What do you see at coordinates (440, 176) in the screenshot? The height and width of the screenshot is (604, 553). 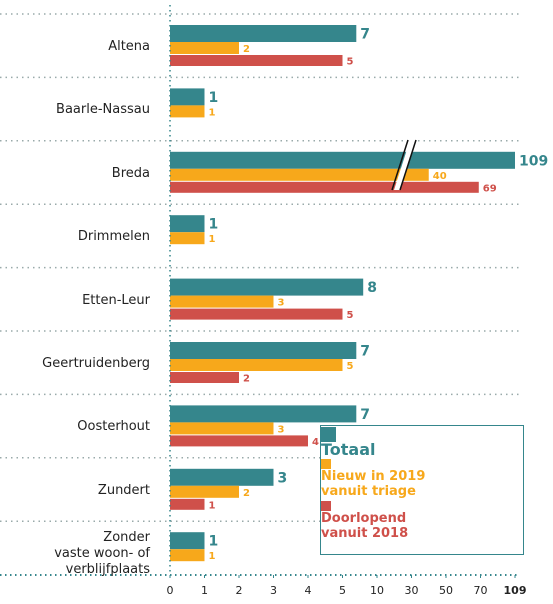 I see `value-label: 40` at bounding box center [440, 176].